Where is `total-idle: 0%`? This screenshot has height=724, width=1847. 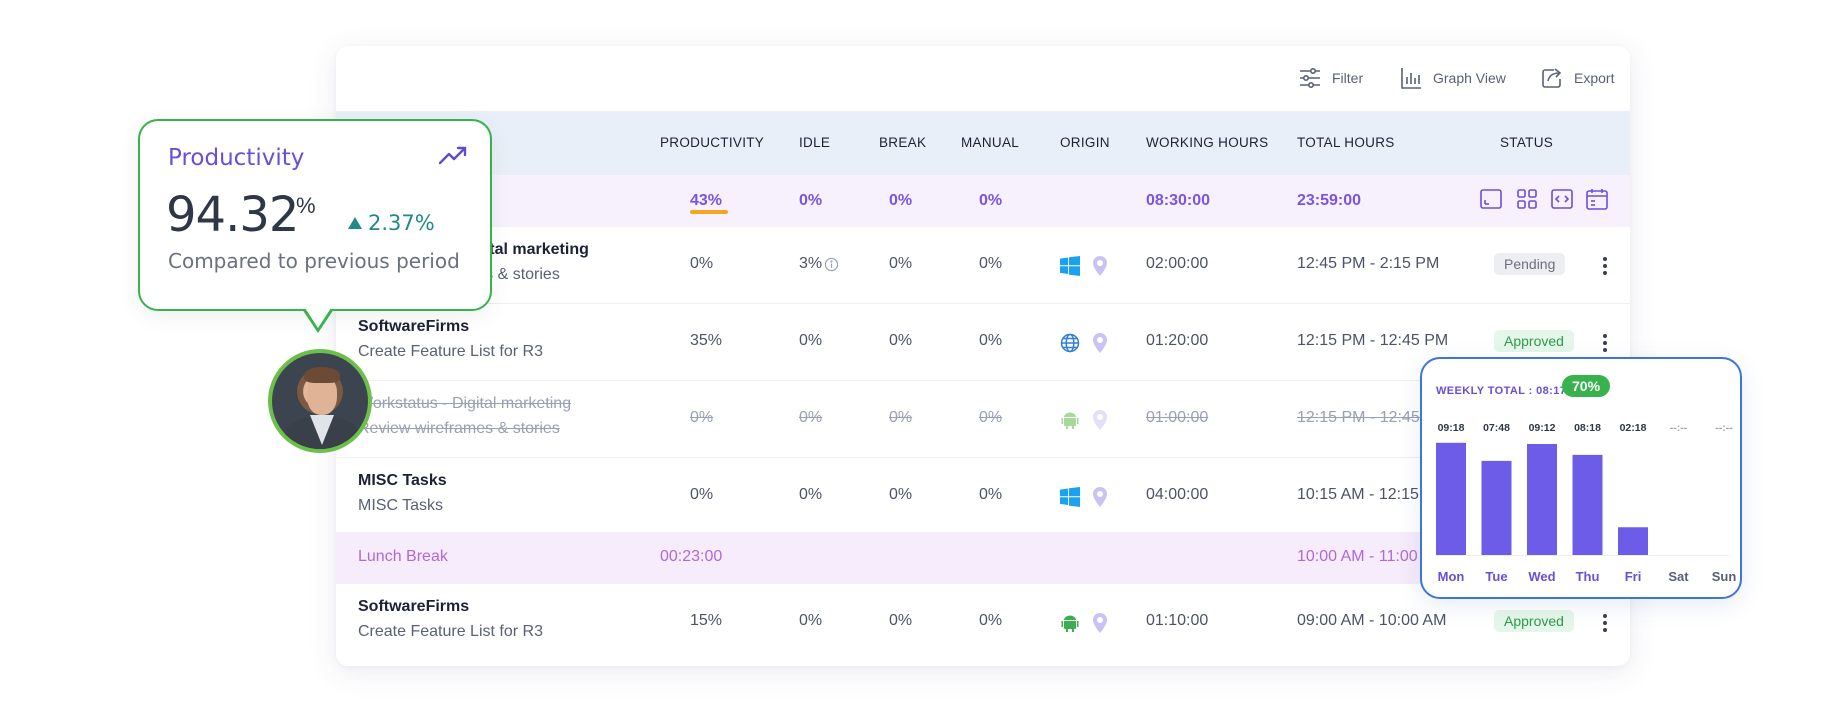 total-idle: 0% is located at coordinates (811, 200).